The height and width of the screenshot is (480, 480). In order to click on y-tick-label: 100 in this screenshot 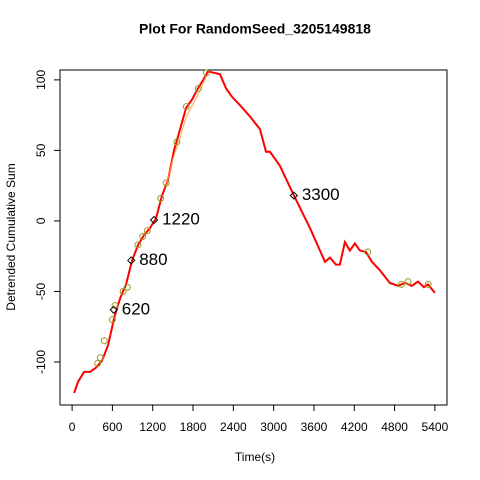, I will do `click(41, 80)`.